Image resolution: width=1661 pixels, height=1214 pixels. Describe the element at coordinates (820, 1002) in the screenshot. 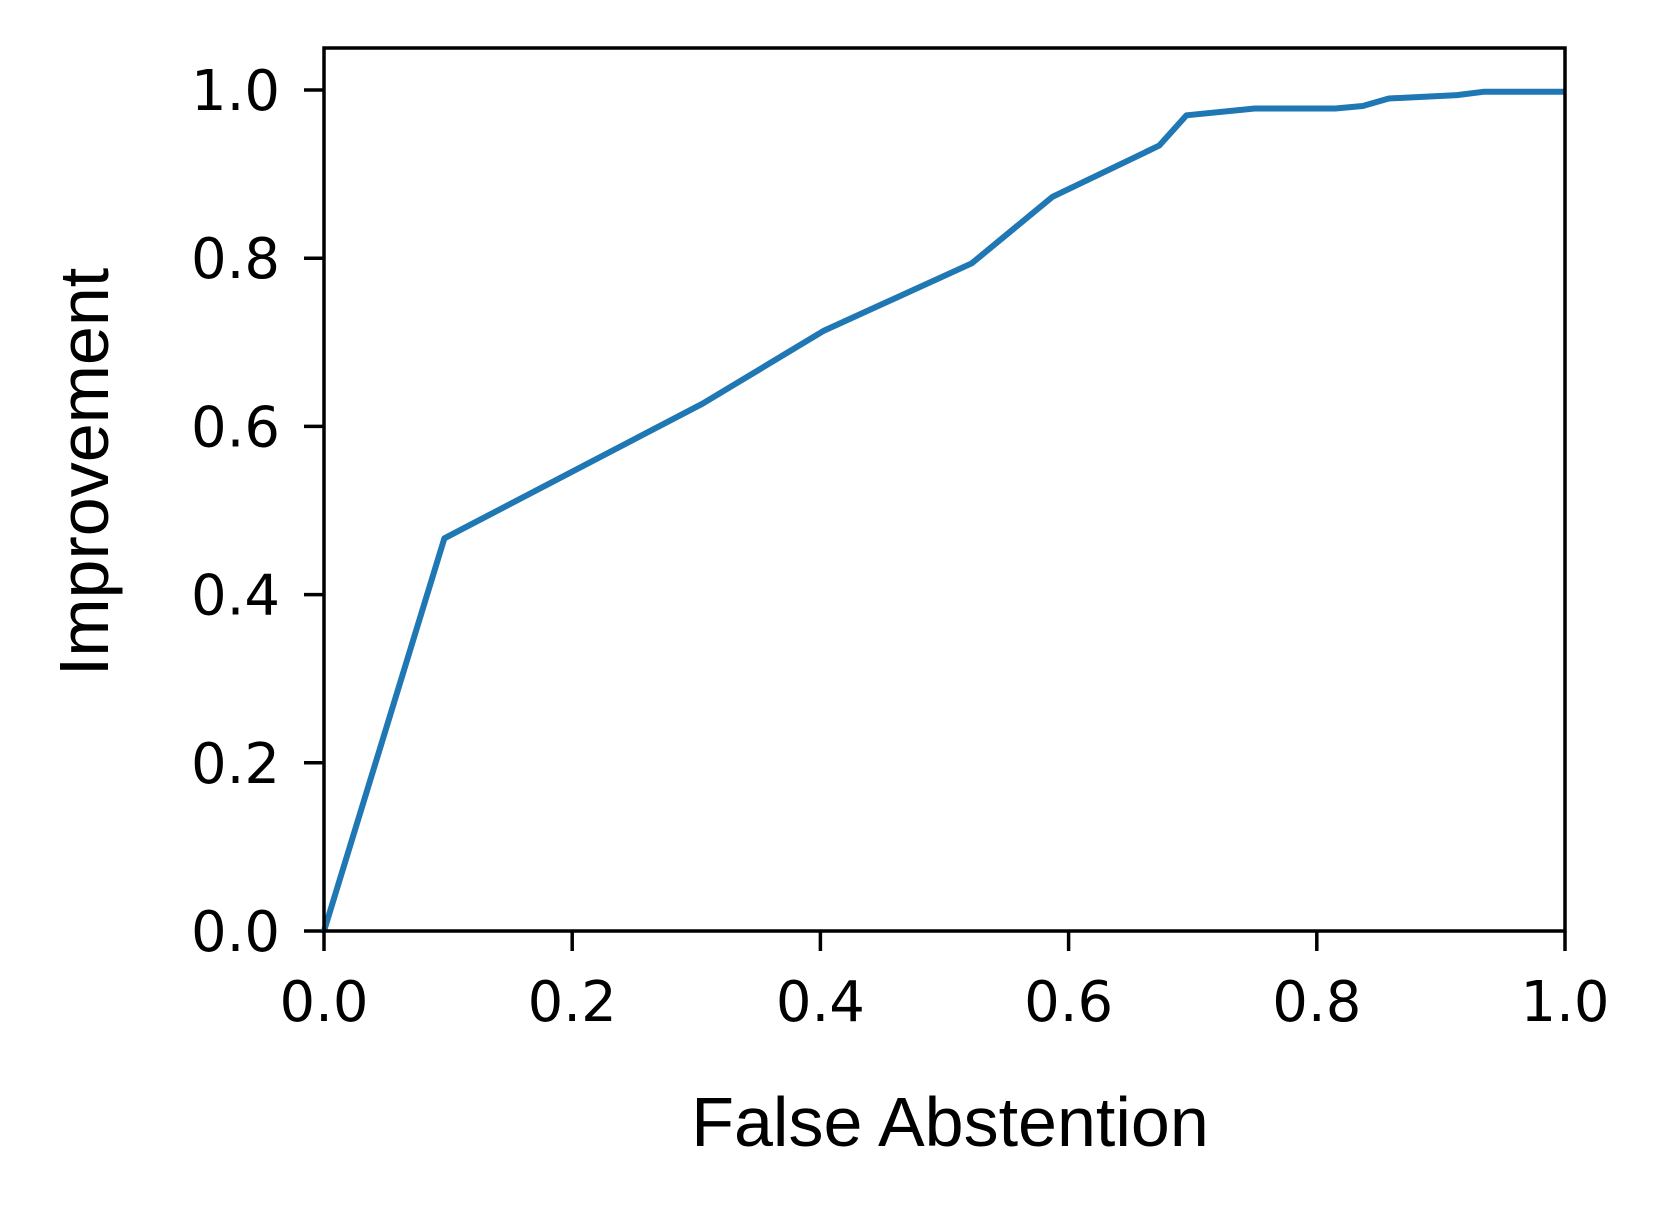

I see `x-tick-label: 0.4` at that location.